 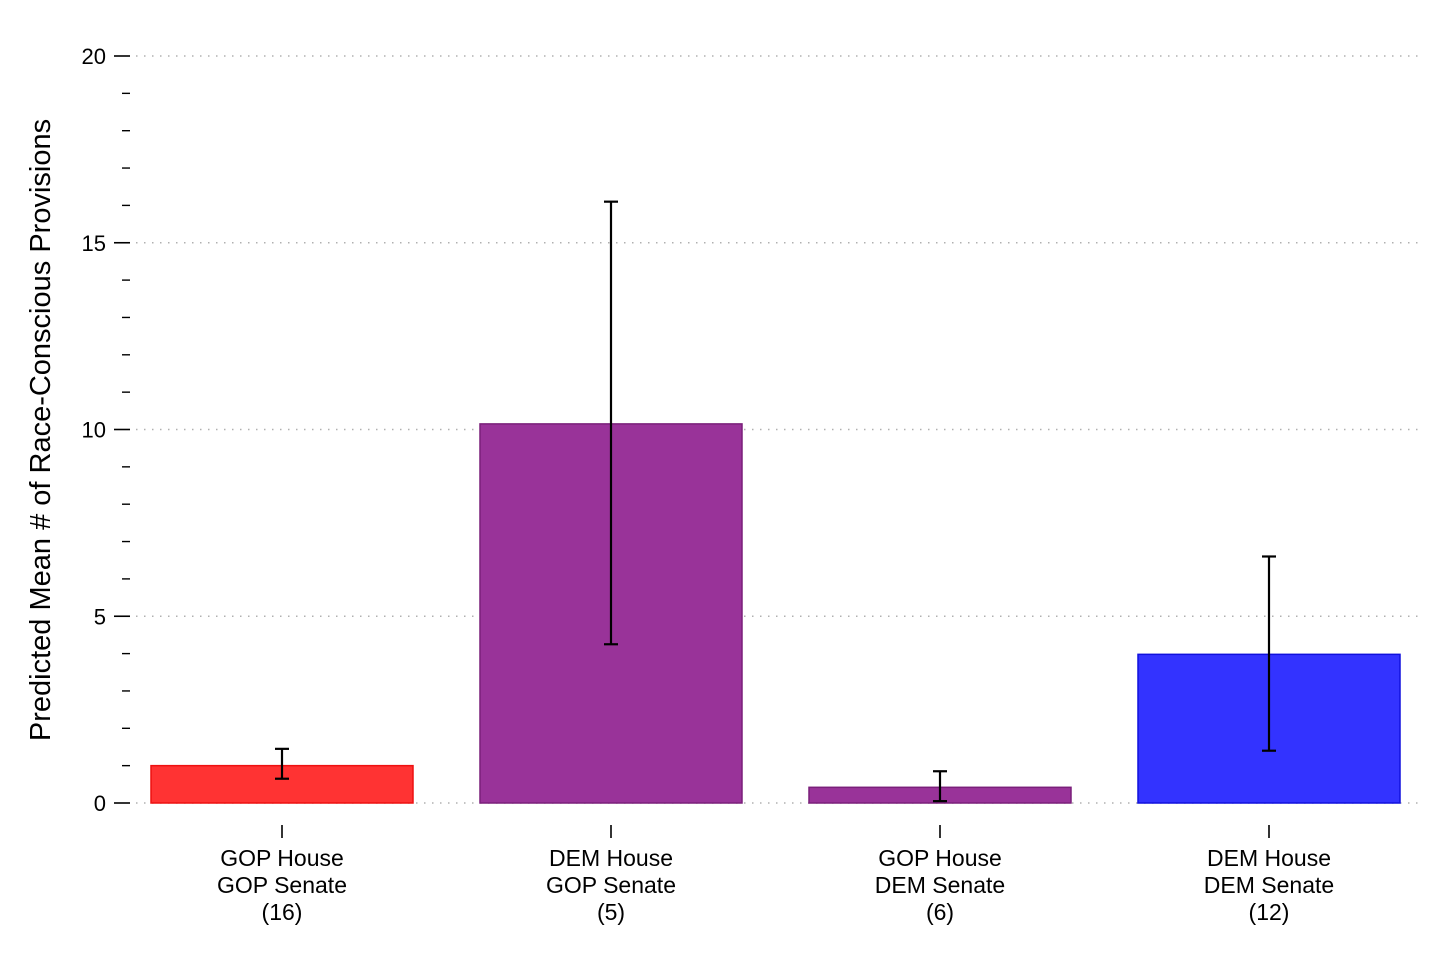 What do you see at coordinates (611, 912) in the screenshot?
I see `x-tick-label: (5)` at bounding box center [611, 912].